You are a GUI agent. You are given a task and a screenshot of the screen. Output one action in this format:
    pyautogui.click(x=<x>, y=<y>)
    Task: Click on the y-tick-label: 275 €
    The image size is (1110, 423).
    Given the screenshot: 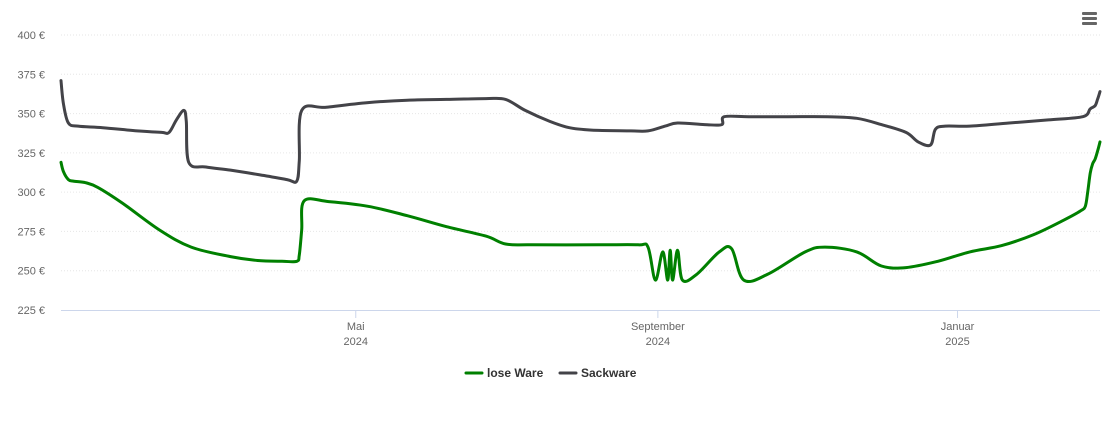 What is the action you would take?
    pyautogui.click(x=31, y=232)
    